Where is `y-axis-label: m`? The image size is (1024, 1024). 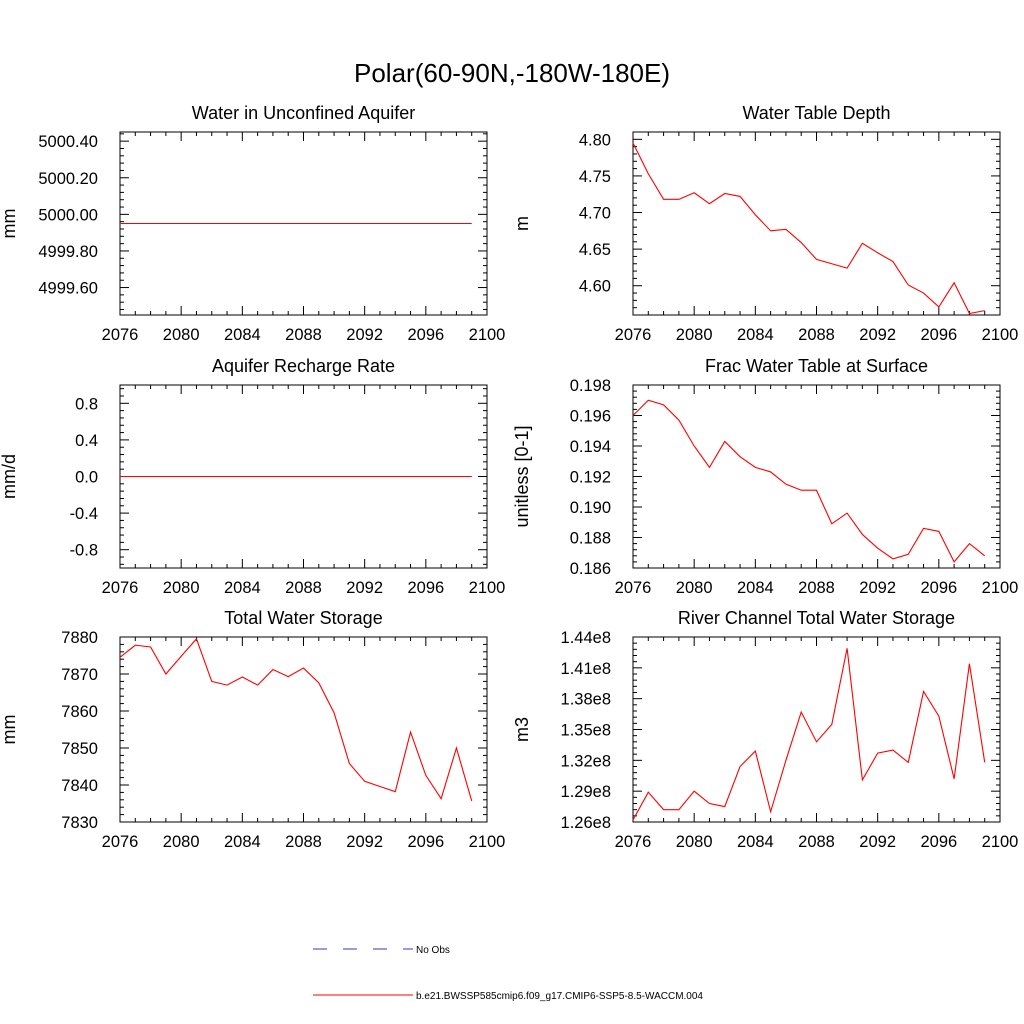 y-axis-label: m is located at coordinates (522, 223).